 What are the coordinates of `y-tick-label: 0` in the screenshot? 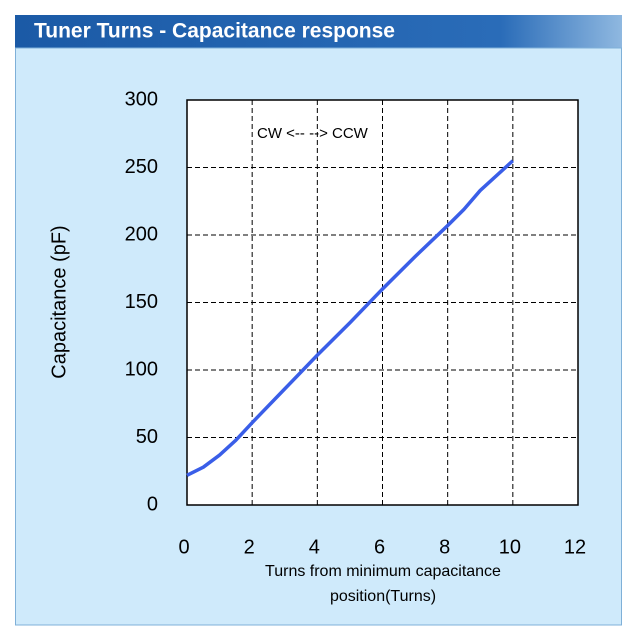 It's located at (152, 504).